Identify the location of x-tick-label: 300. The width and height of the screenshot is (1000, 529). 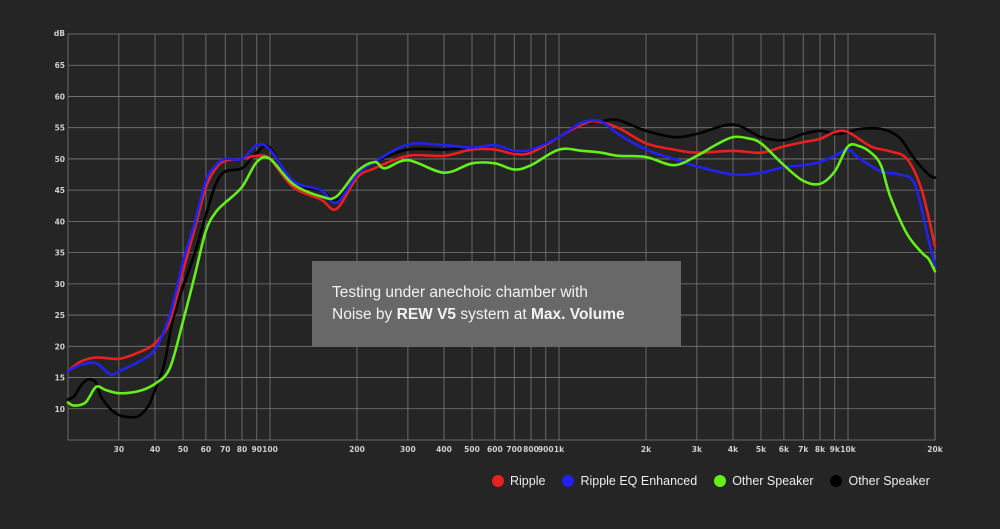
(408, 449).